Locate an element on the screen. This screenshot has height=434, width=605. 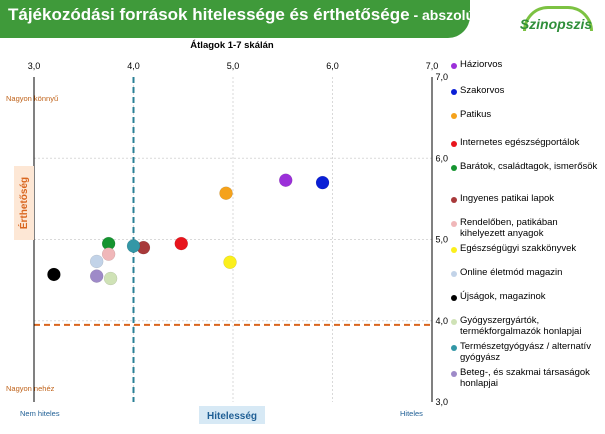
corner-label-top-left: Nagyon könnyű is located at coordinates (32, 98).